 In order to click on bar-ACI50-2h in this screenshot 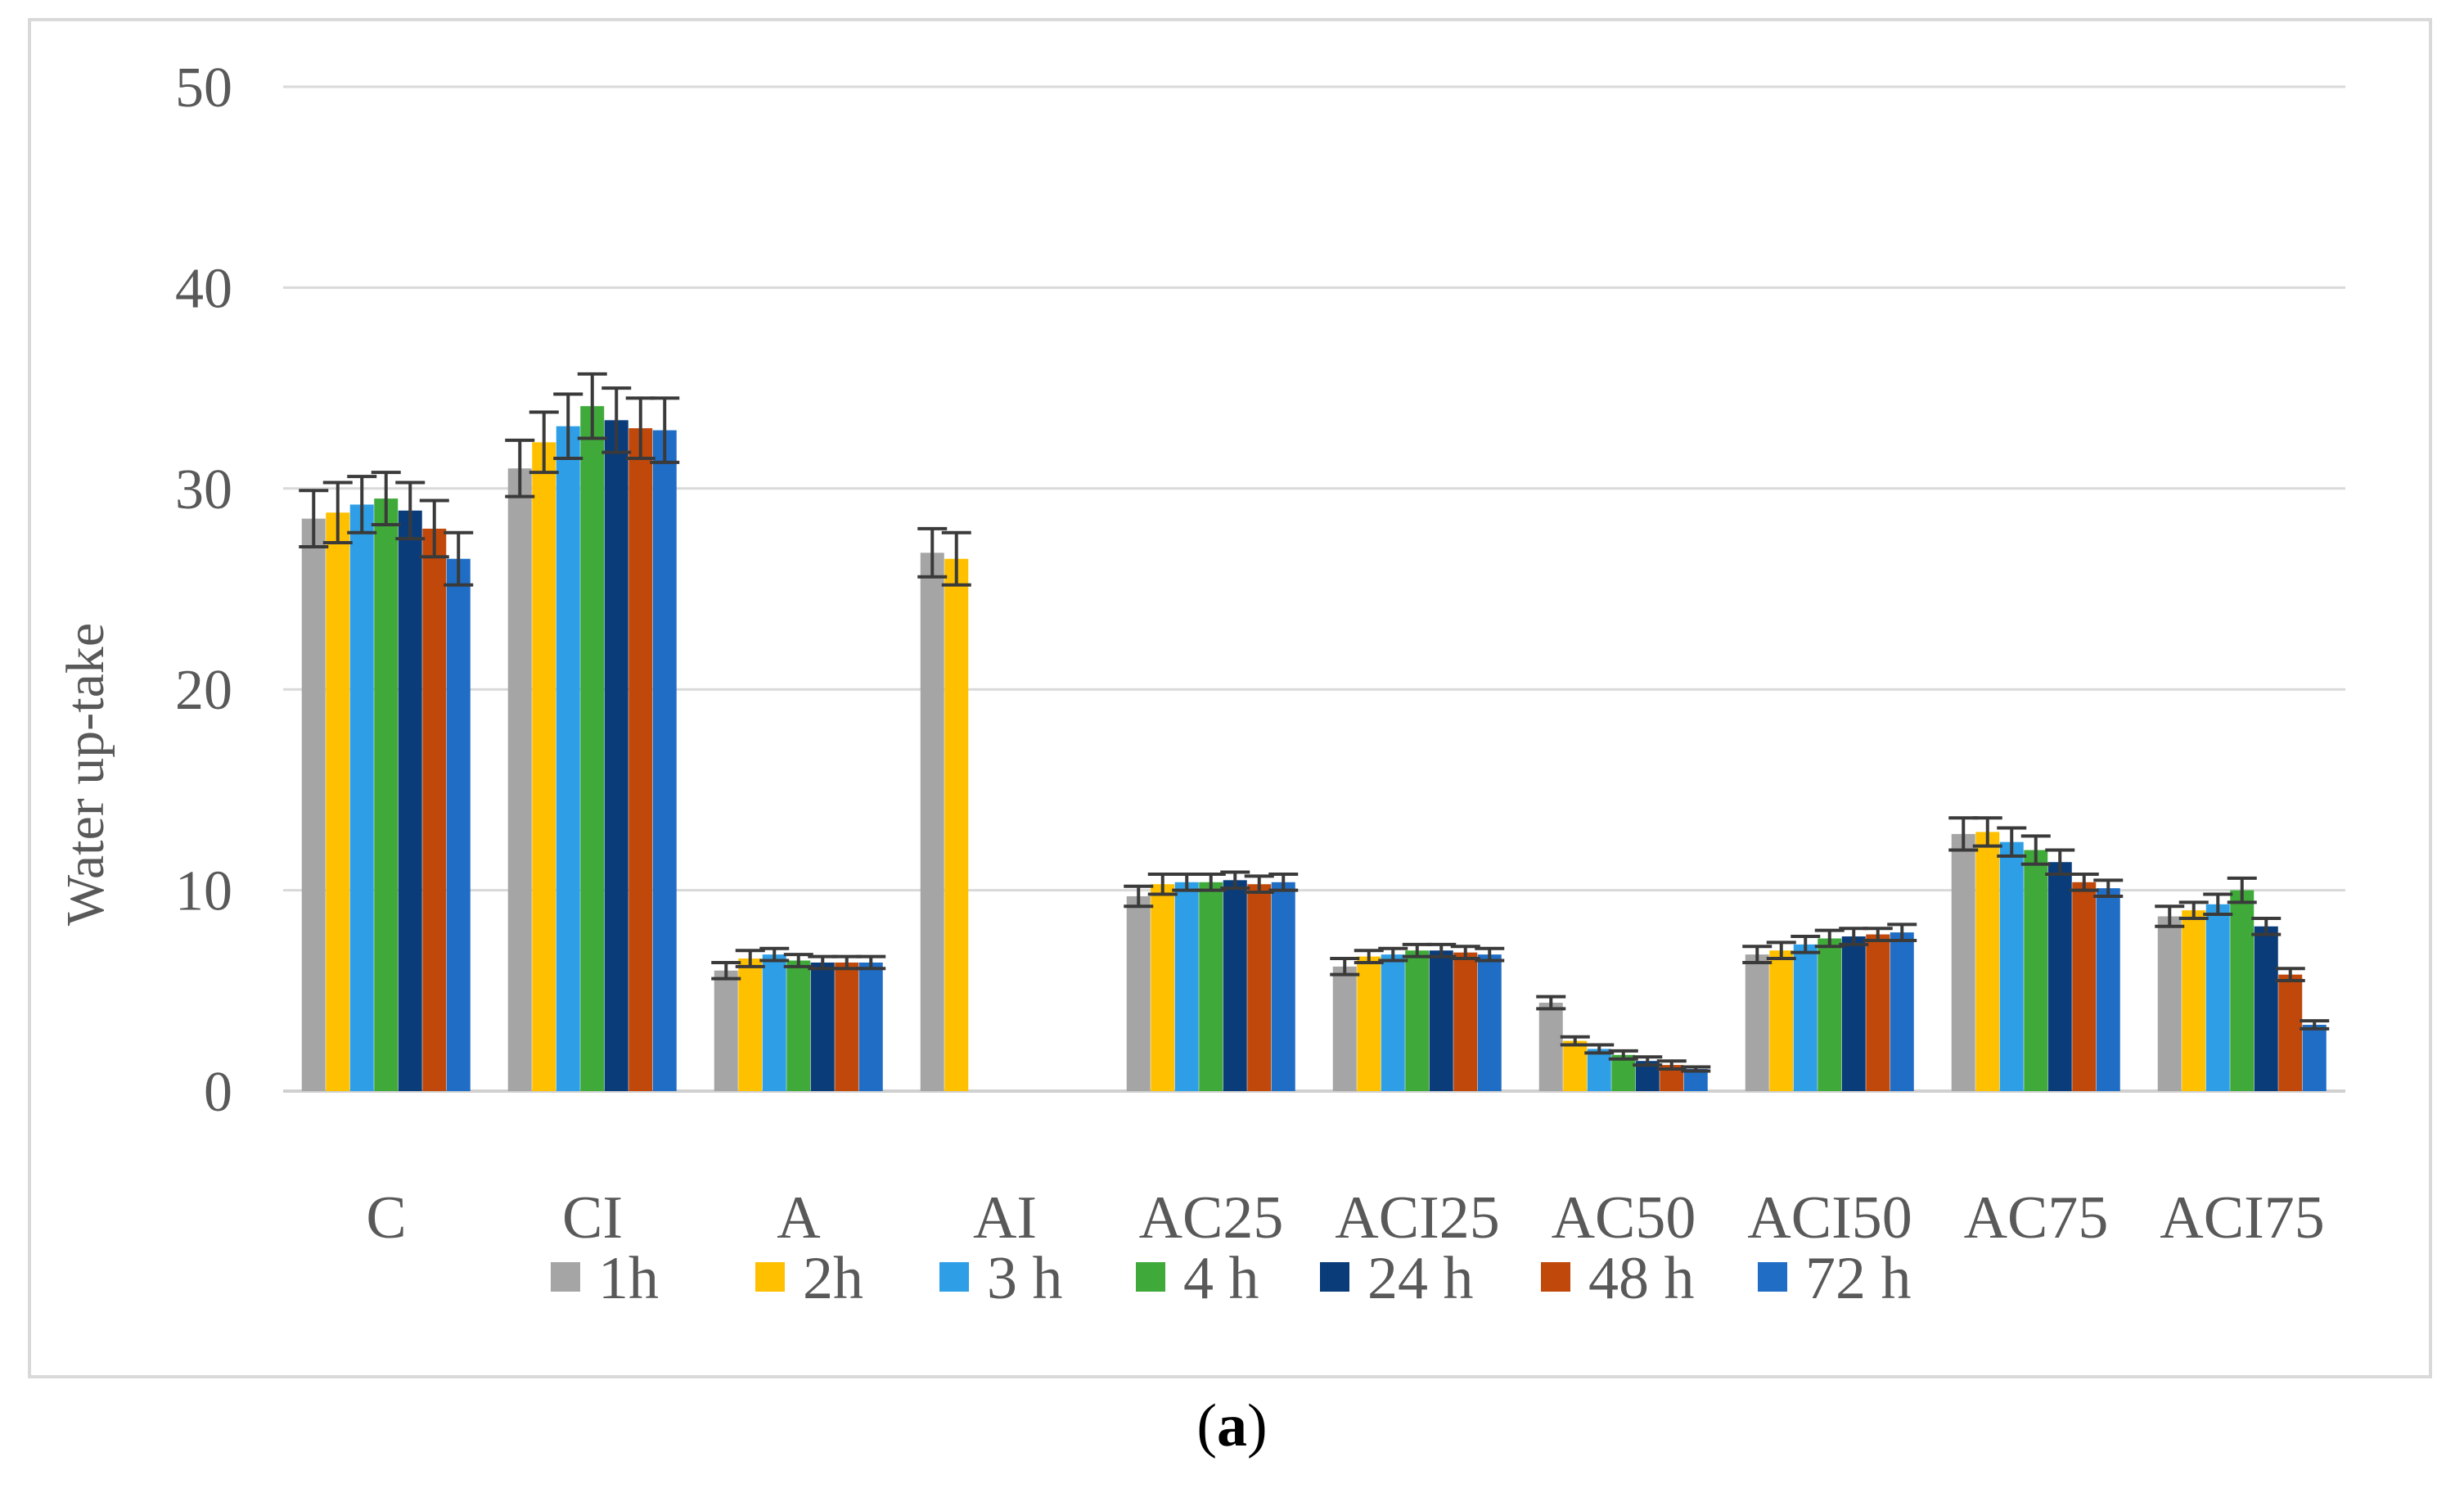, I will do `click(1781, 1020)`.